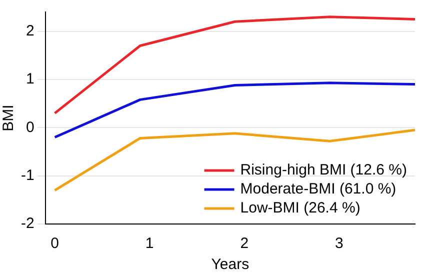  I want to click on x-tick-label: 3, so click(339, 243).